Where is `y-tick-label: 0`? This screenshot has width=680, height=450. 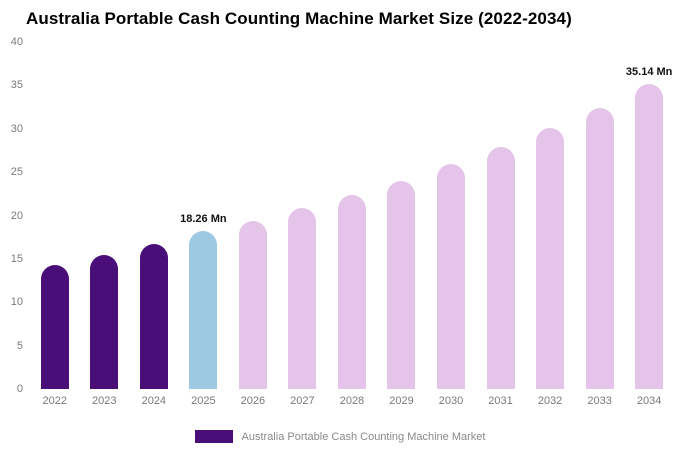
y-tick-label: 0 is located at coordinates (19, 389).